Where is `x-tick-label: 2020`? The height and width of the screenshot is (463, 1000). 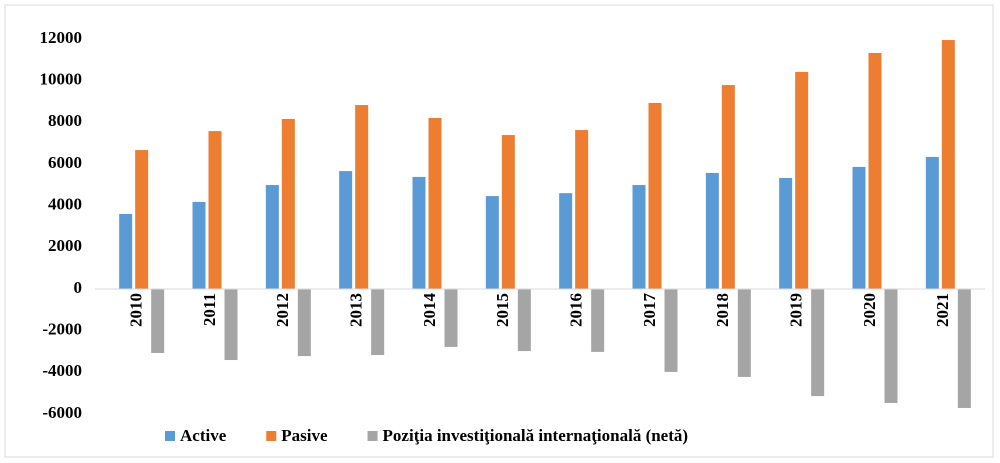 x-tick-label: 2020 is located at coordinates (869, 310).